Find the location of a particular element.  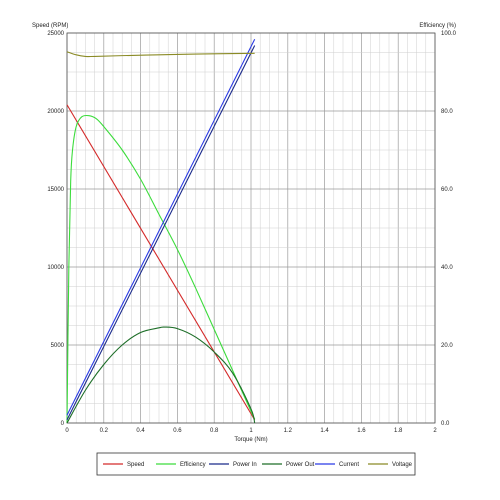

legend-box is located at coordinates (256, 464).